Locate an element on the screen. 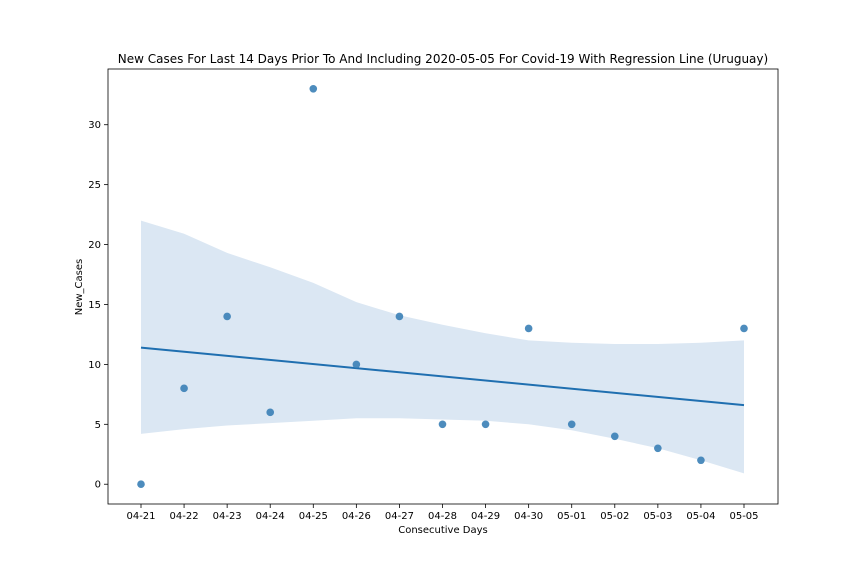  y-tick-label: 5 is located at coordinates (98, 425).